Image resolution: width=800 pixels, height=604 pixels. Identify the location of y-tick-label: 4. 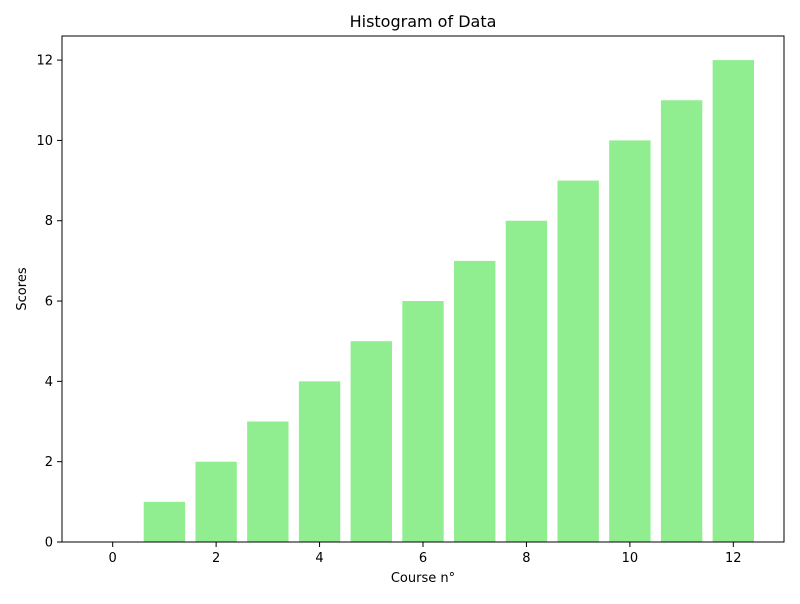
(49, 382).